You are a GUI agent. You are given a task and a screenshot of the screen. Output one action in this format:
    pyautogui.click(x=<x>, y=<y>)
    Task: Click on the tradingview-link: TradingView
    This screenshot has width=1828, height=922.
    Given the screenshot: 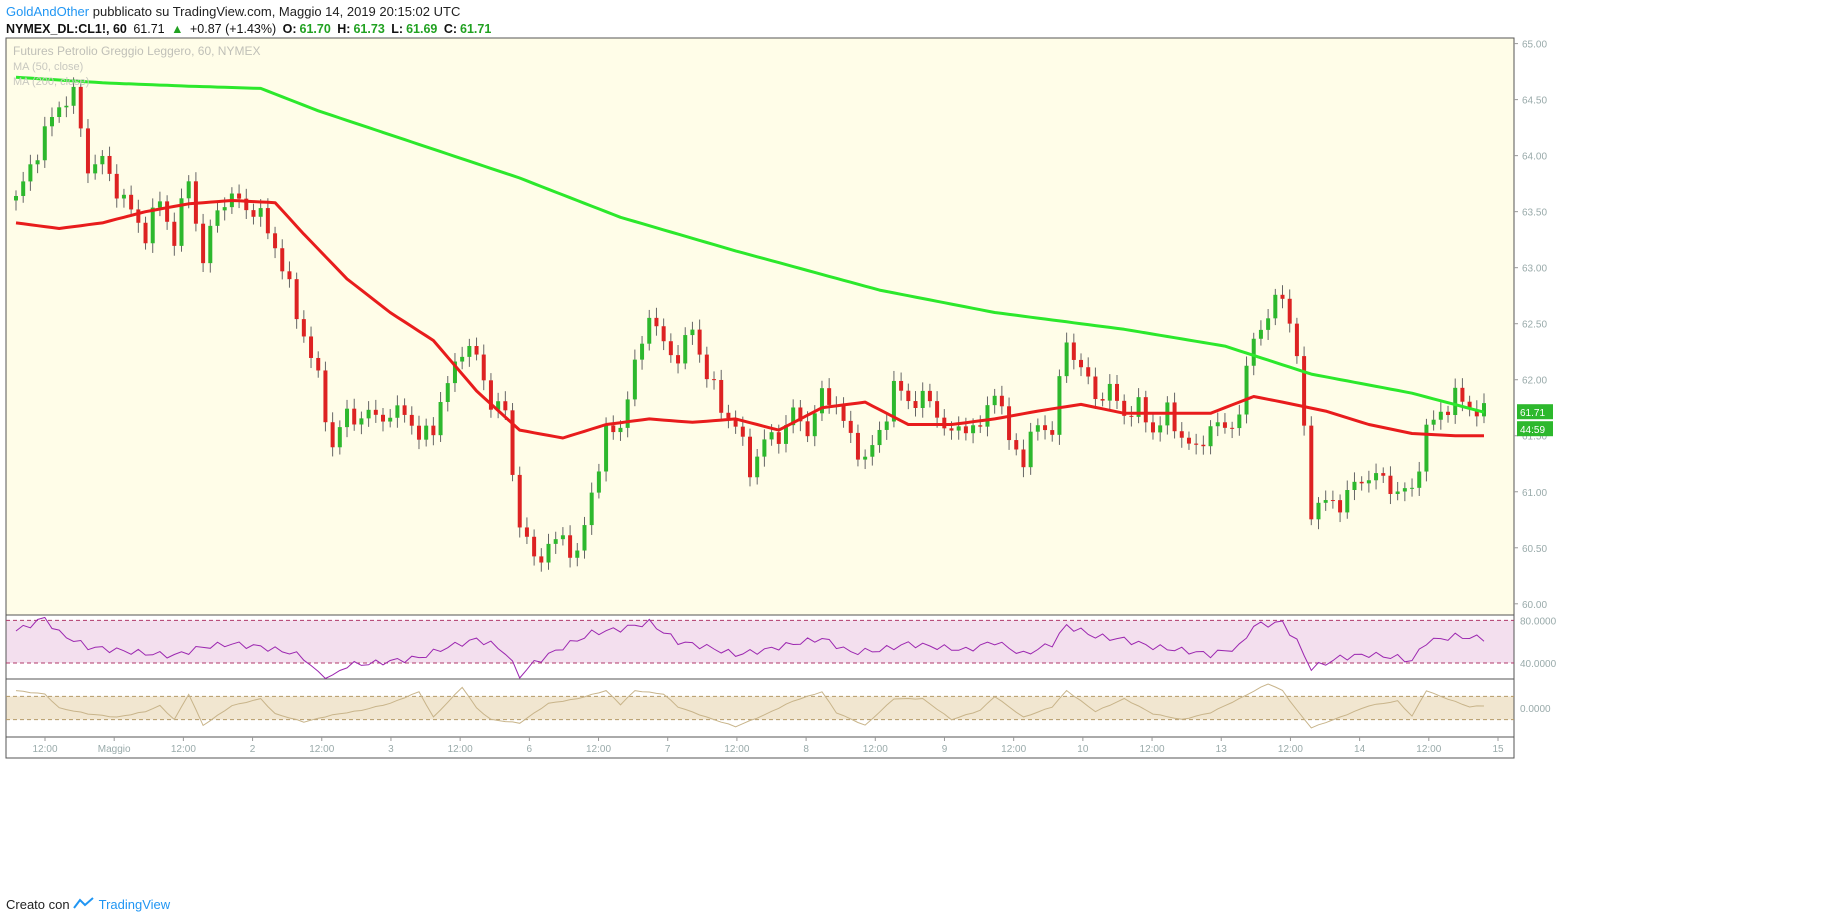 What is the action you would take?
    pyautogui.click(x=134, y=904)
    